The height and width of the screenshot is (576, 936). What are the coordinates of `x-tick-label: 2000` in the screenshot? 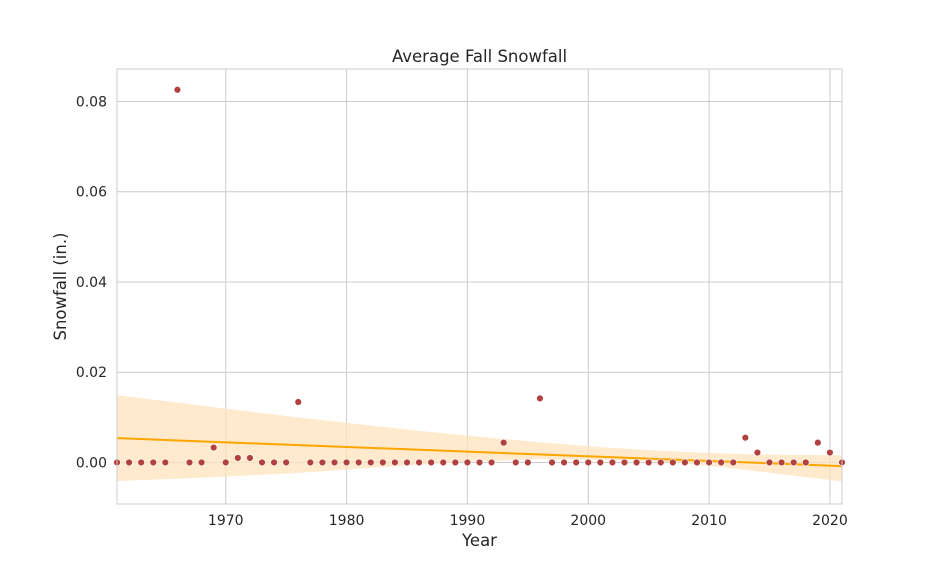 It's located at (588, 521).